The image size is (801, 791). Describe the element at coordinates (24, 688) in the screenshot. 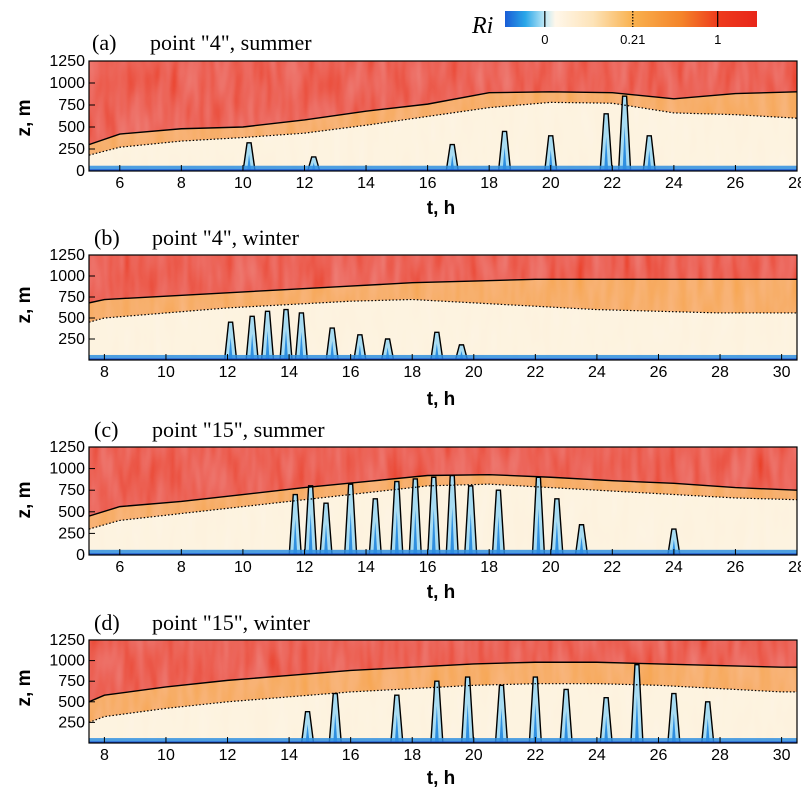

I see `panel-d-ylabel: z, m` at that location.